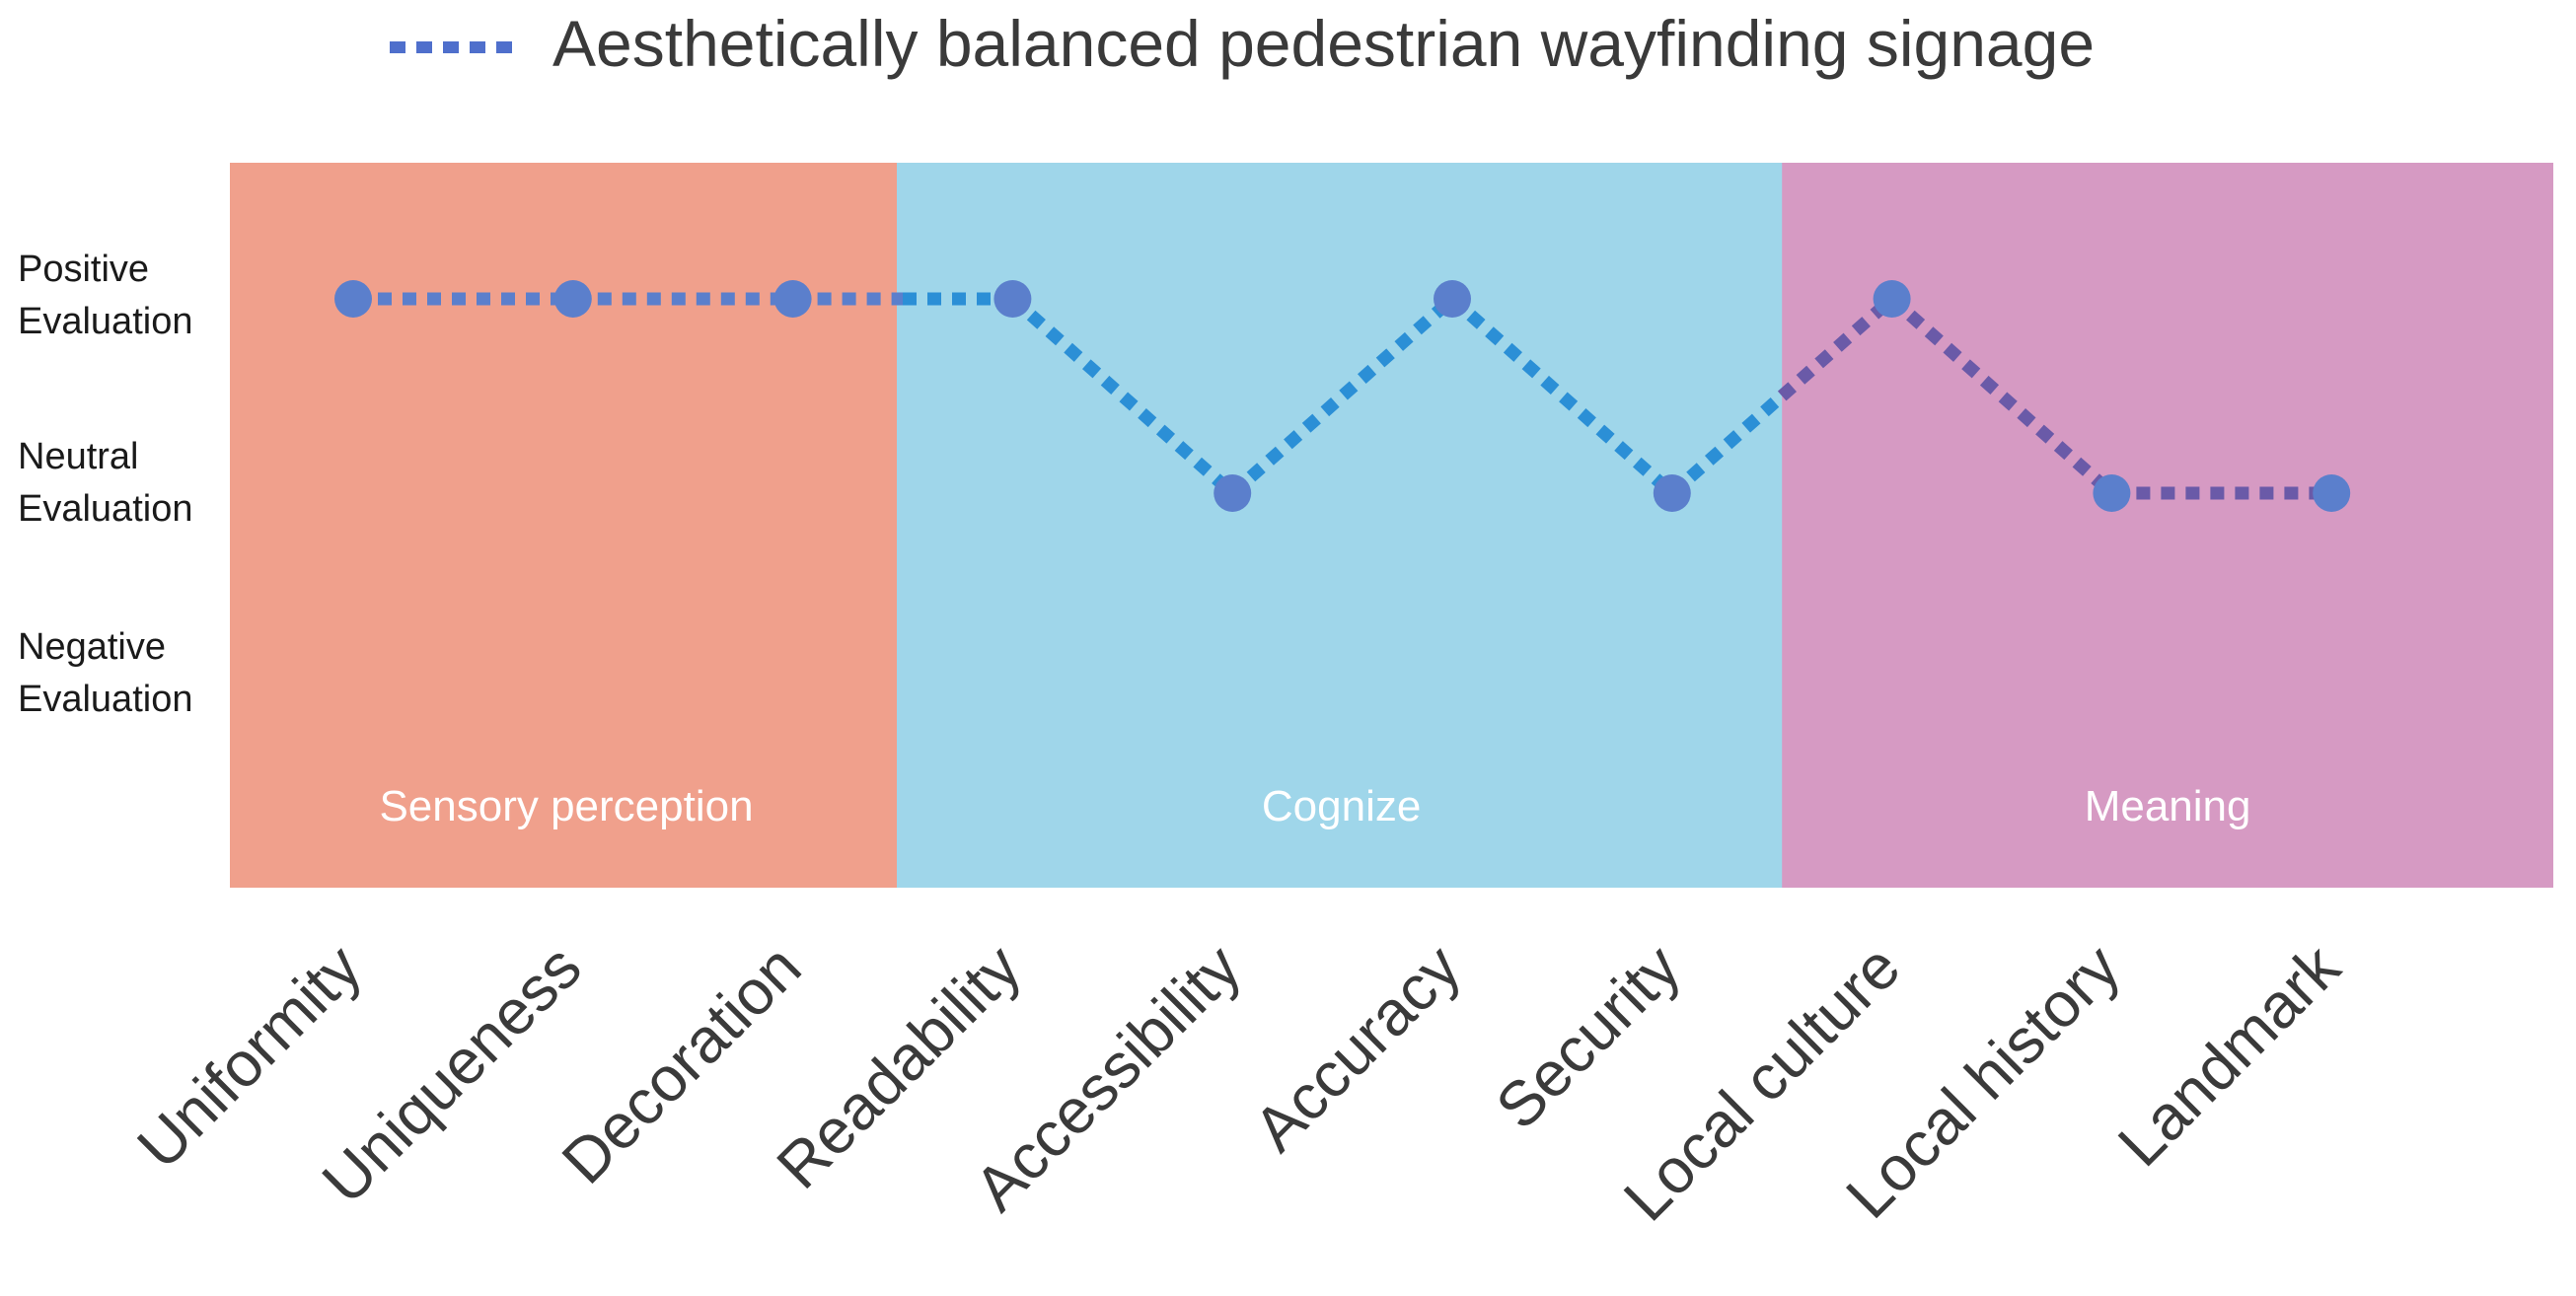  I want to click on series-points, so click(1342, 396).